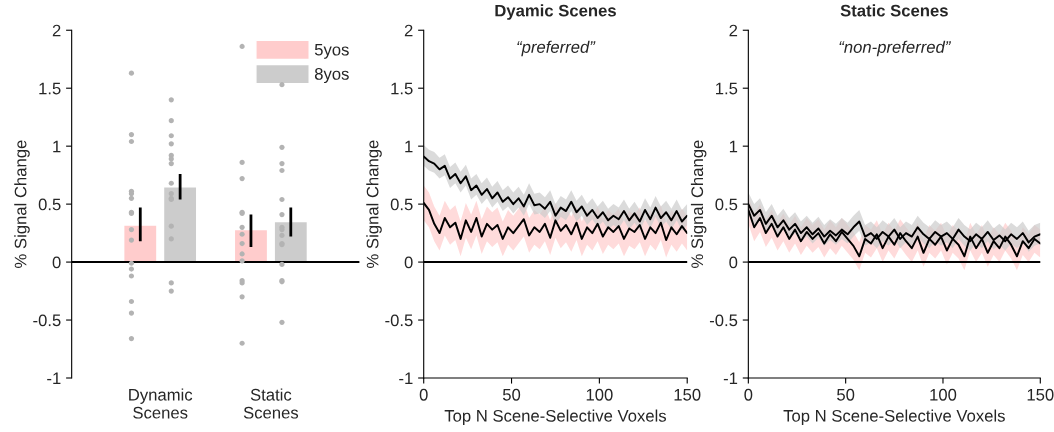 This screenshot has height=432, width=1054. Describe the element at coordinates (556, 48) in the screenshot. I see `text: “preferred”` at that location.